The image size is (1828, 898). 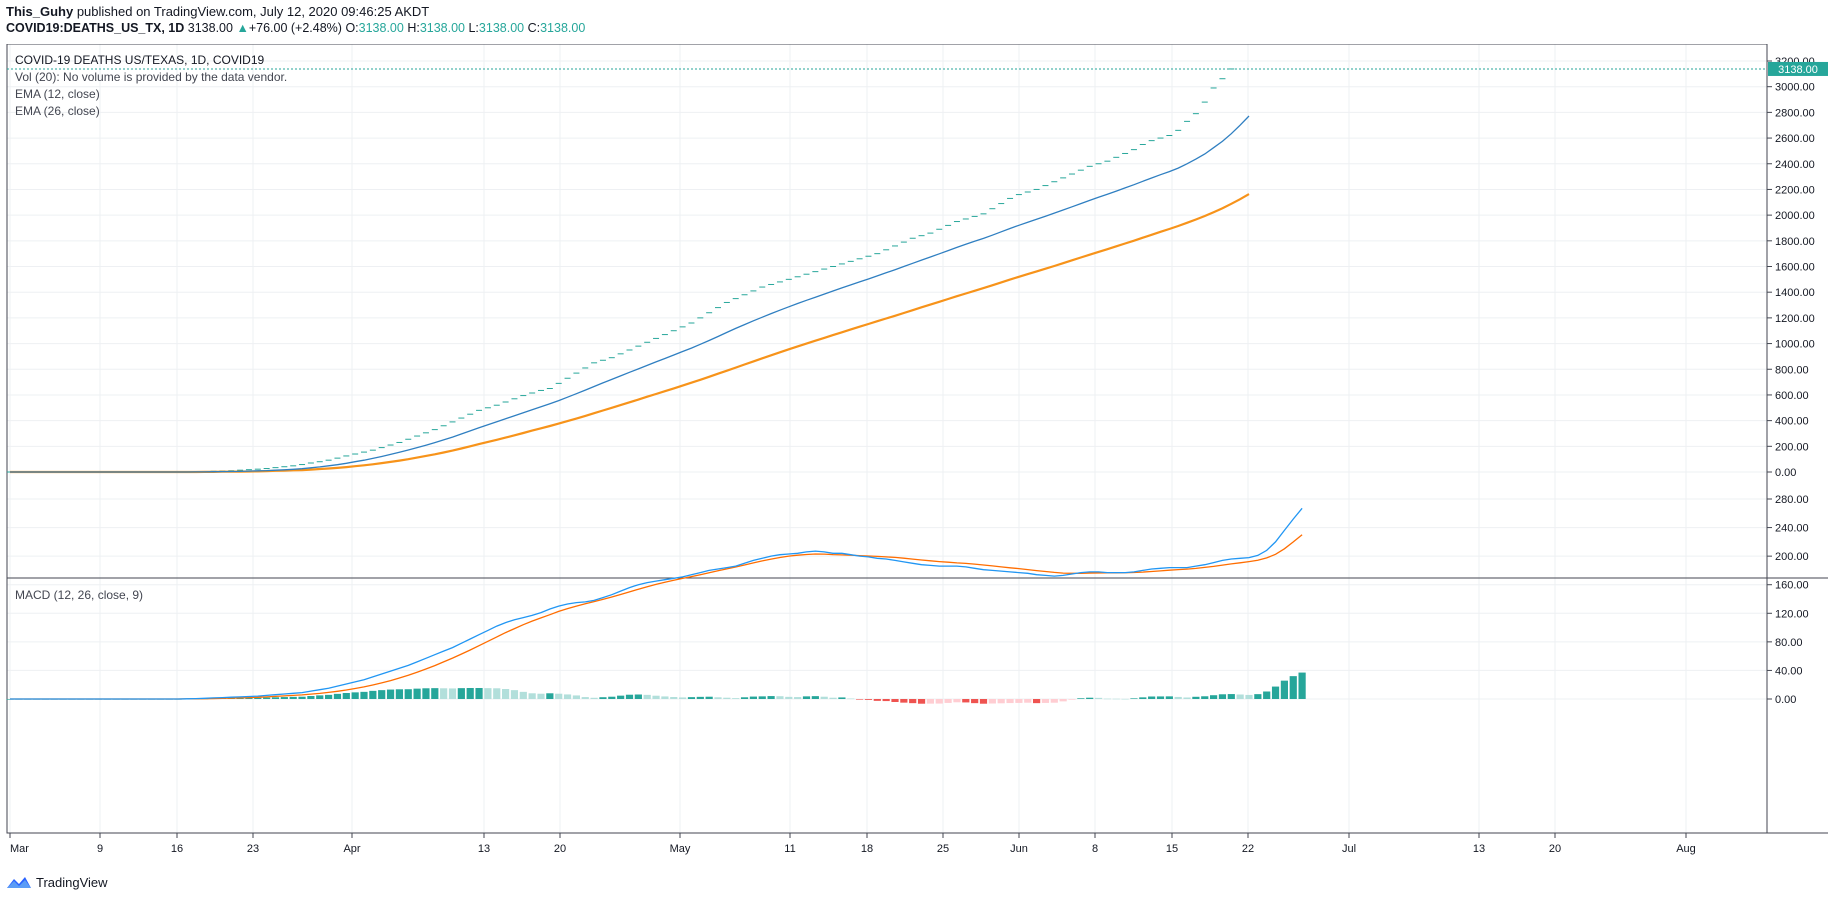 What do you see at coordinates (57, 111) in the screenshot?
I see `legend-ema26: EMA (26, close)` at bounding box center [57, 111].